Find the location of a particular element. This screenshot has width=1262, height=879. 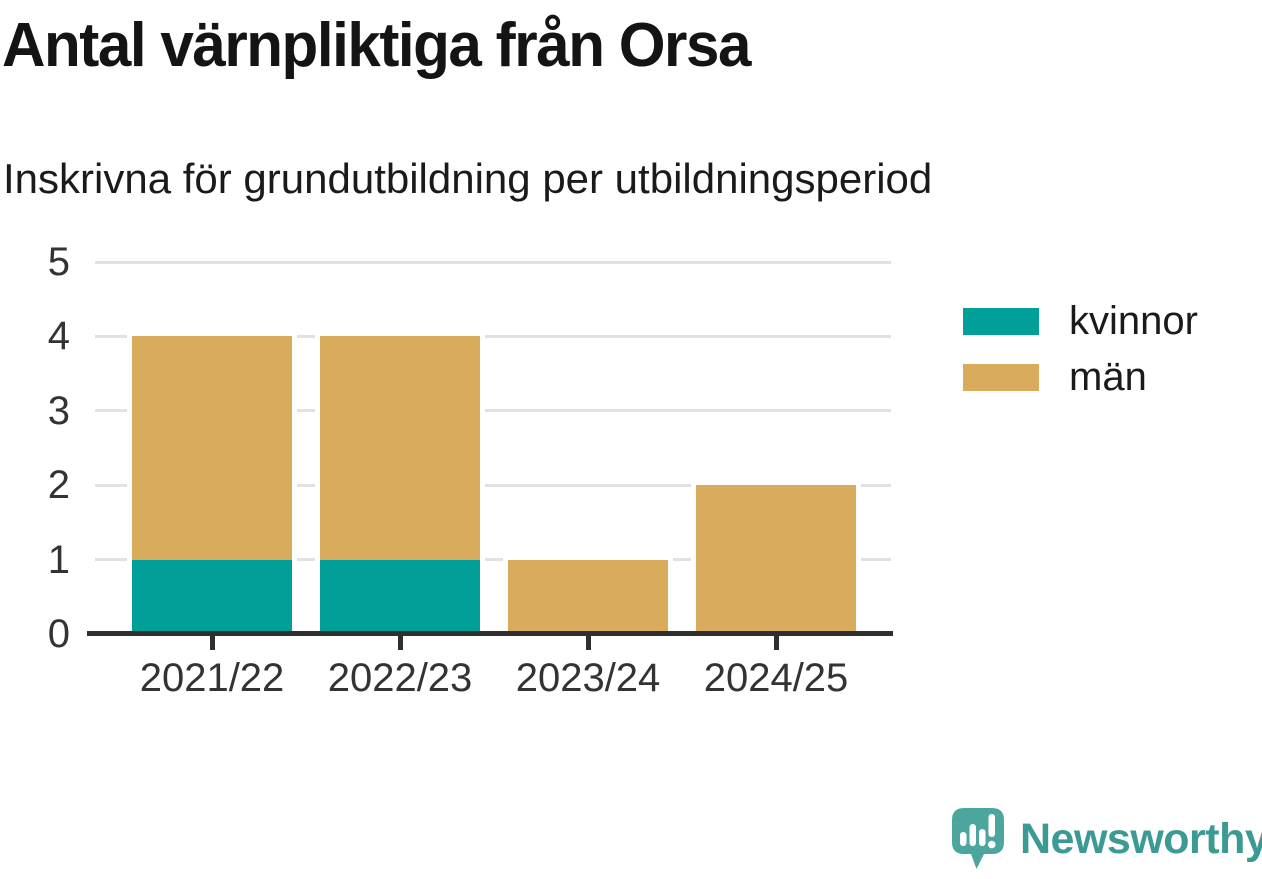

brand-wordmark: Newsworthy is located at coordinates (1141, 838).